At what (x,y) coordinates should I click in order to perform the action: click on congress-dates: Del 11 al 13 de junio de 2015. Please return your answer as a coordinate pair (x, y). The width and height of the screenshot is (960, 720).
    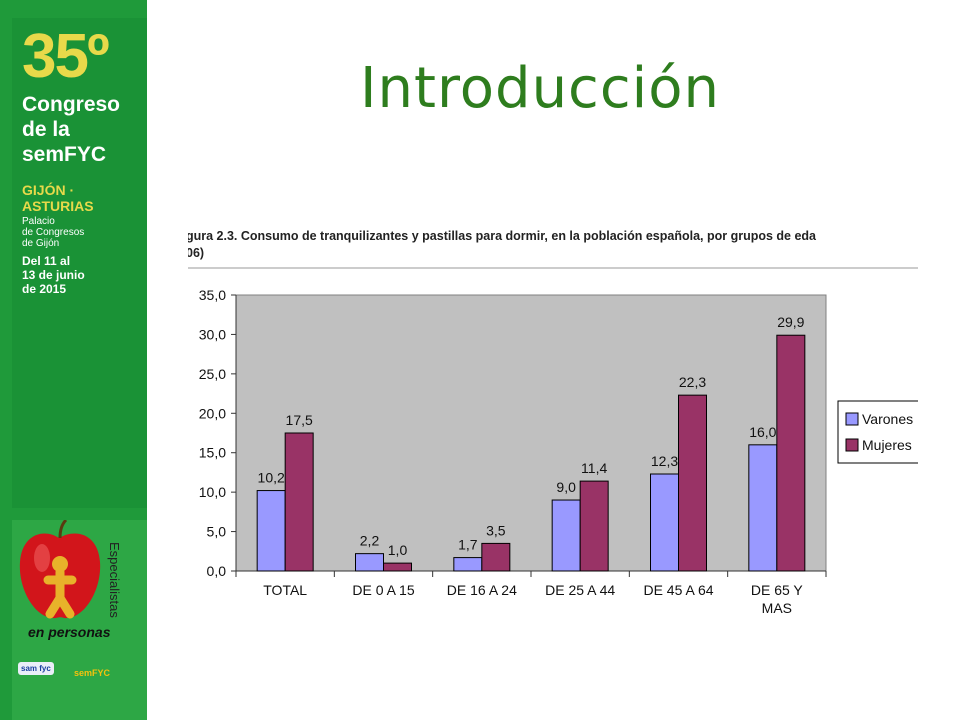
    Looking at the image, I should click on (53, 275).